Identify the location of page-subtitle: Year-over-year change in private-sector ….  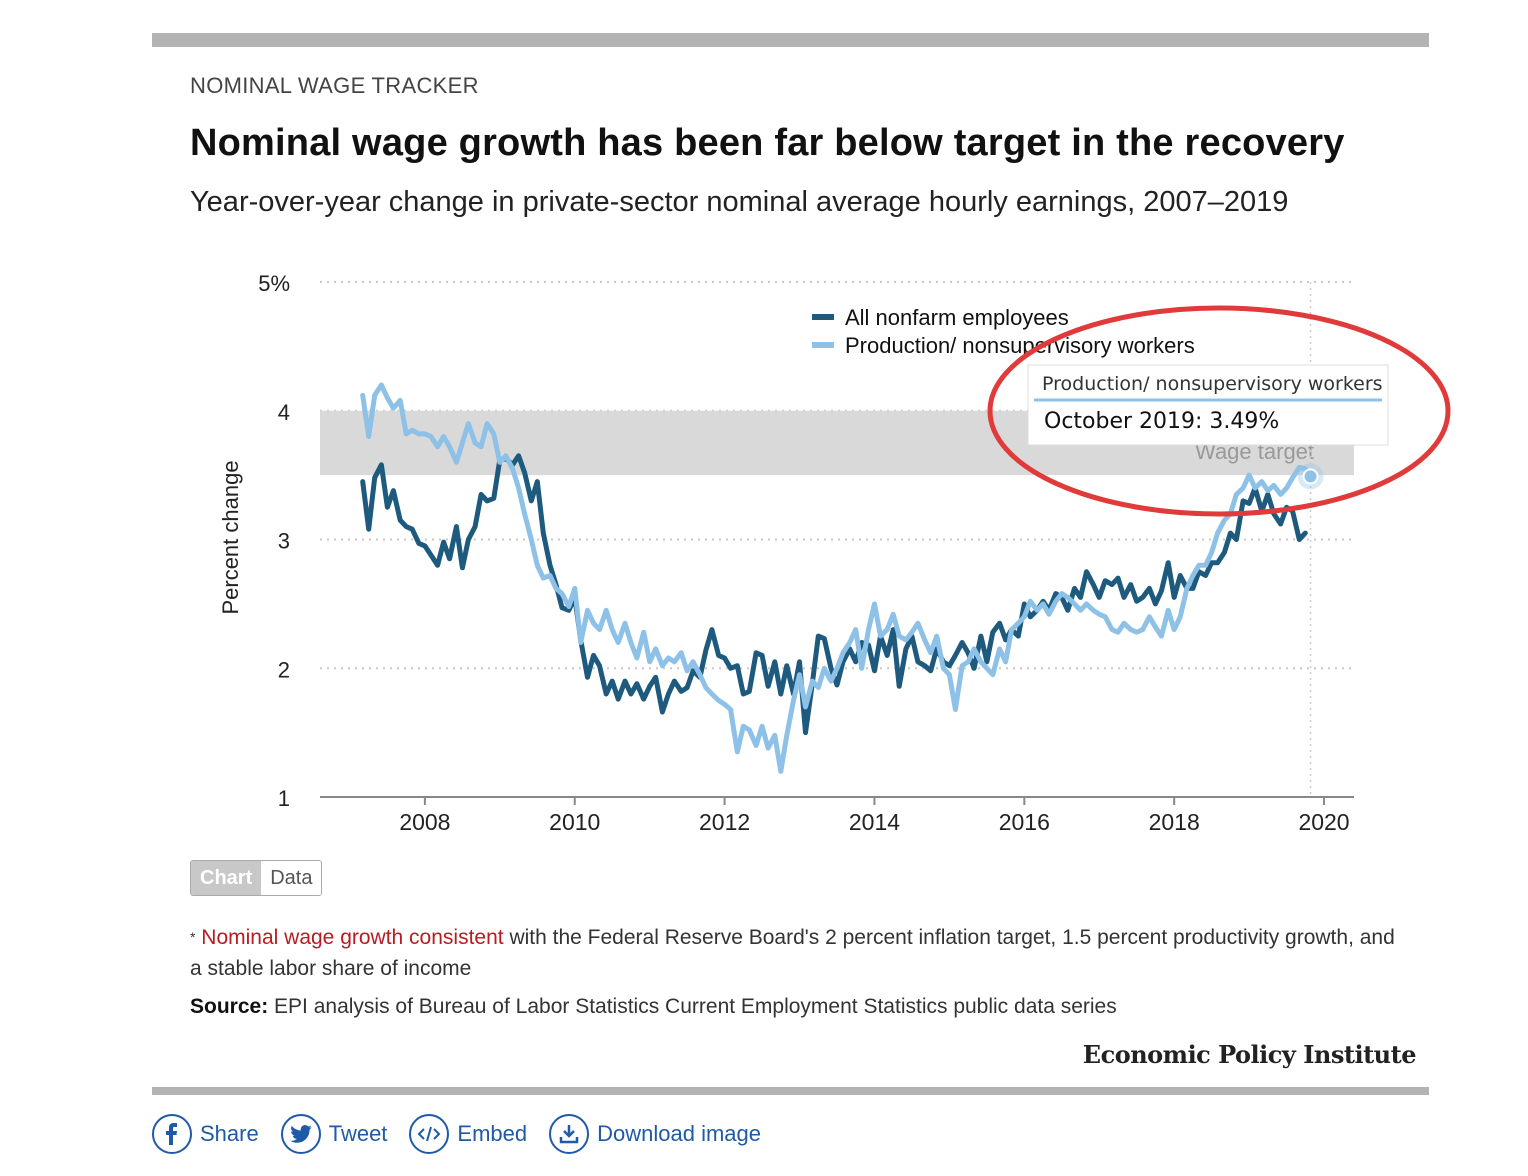
(739, 202).